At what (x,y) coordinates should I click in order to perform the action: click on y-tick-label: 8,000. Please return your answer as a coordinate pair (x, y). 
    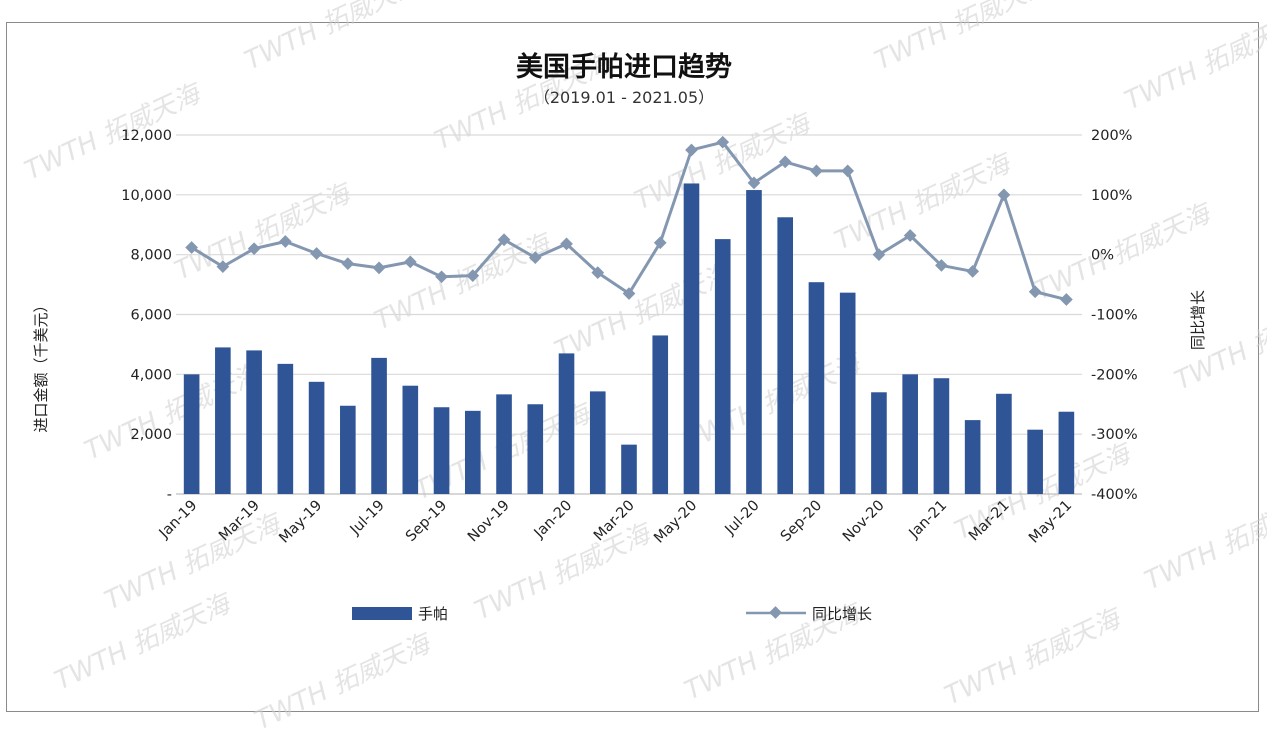
    Looking at the image, I should click on (151, 256).